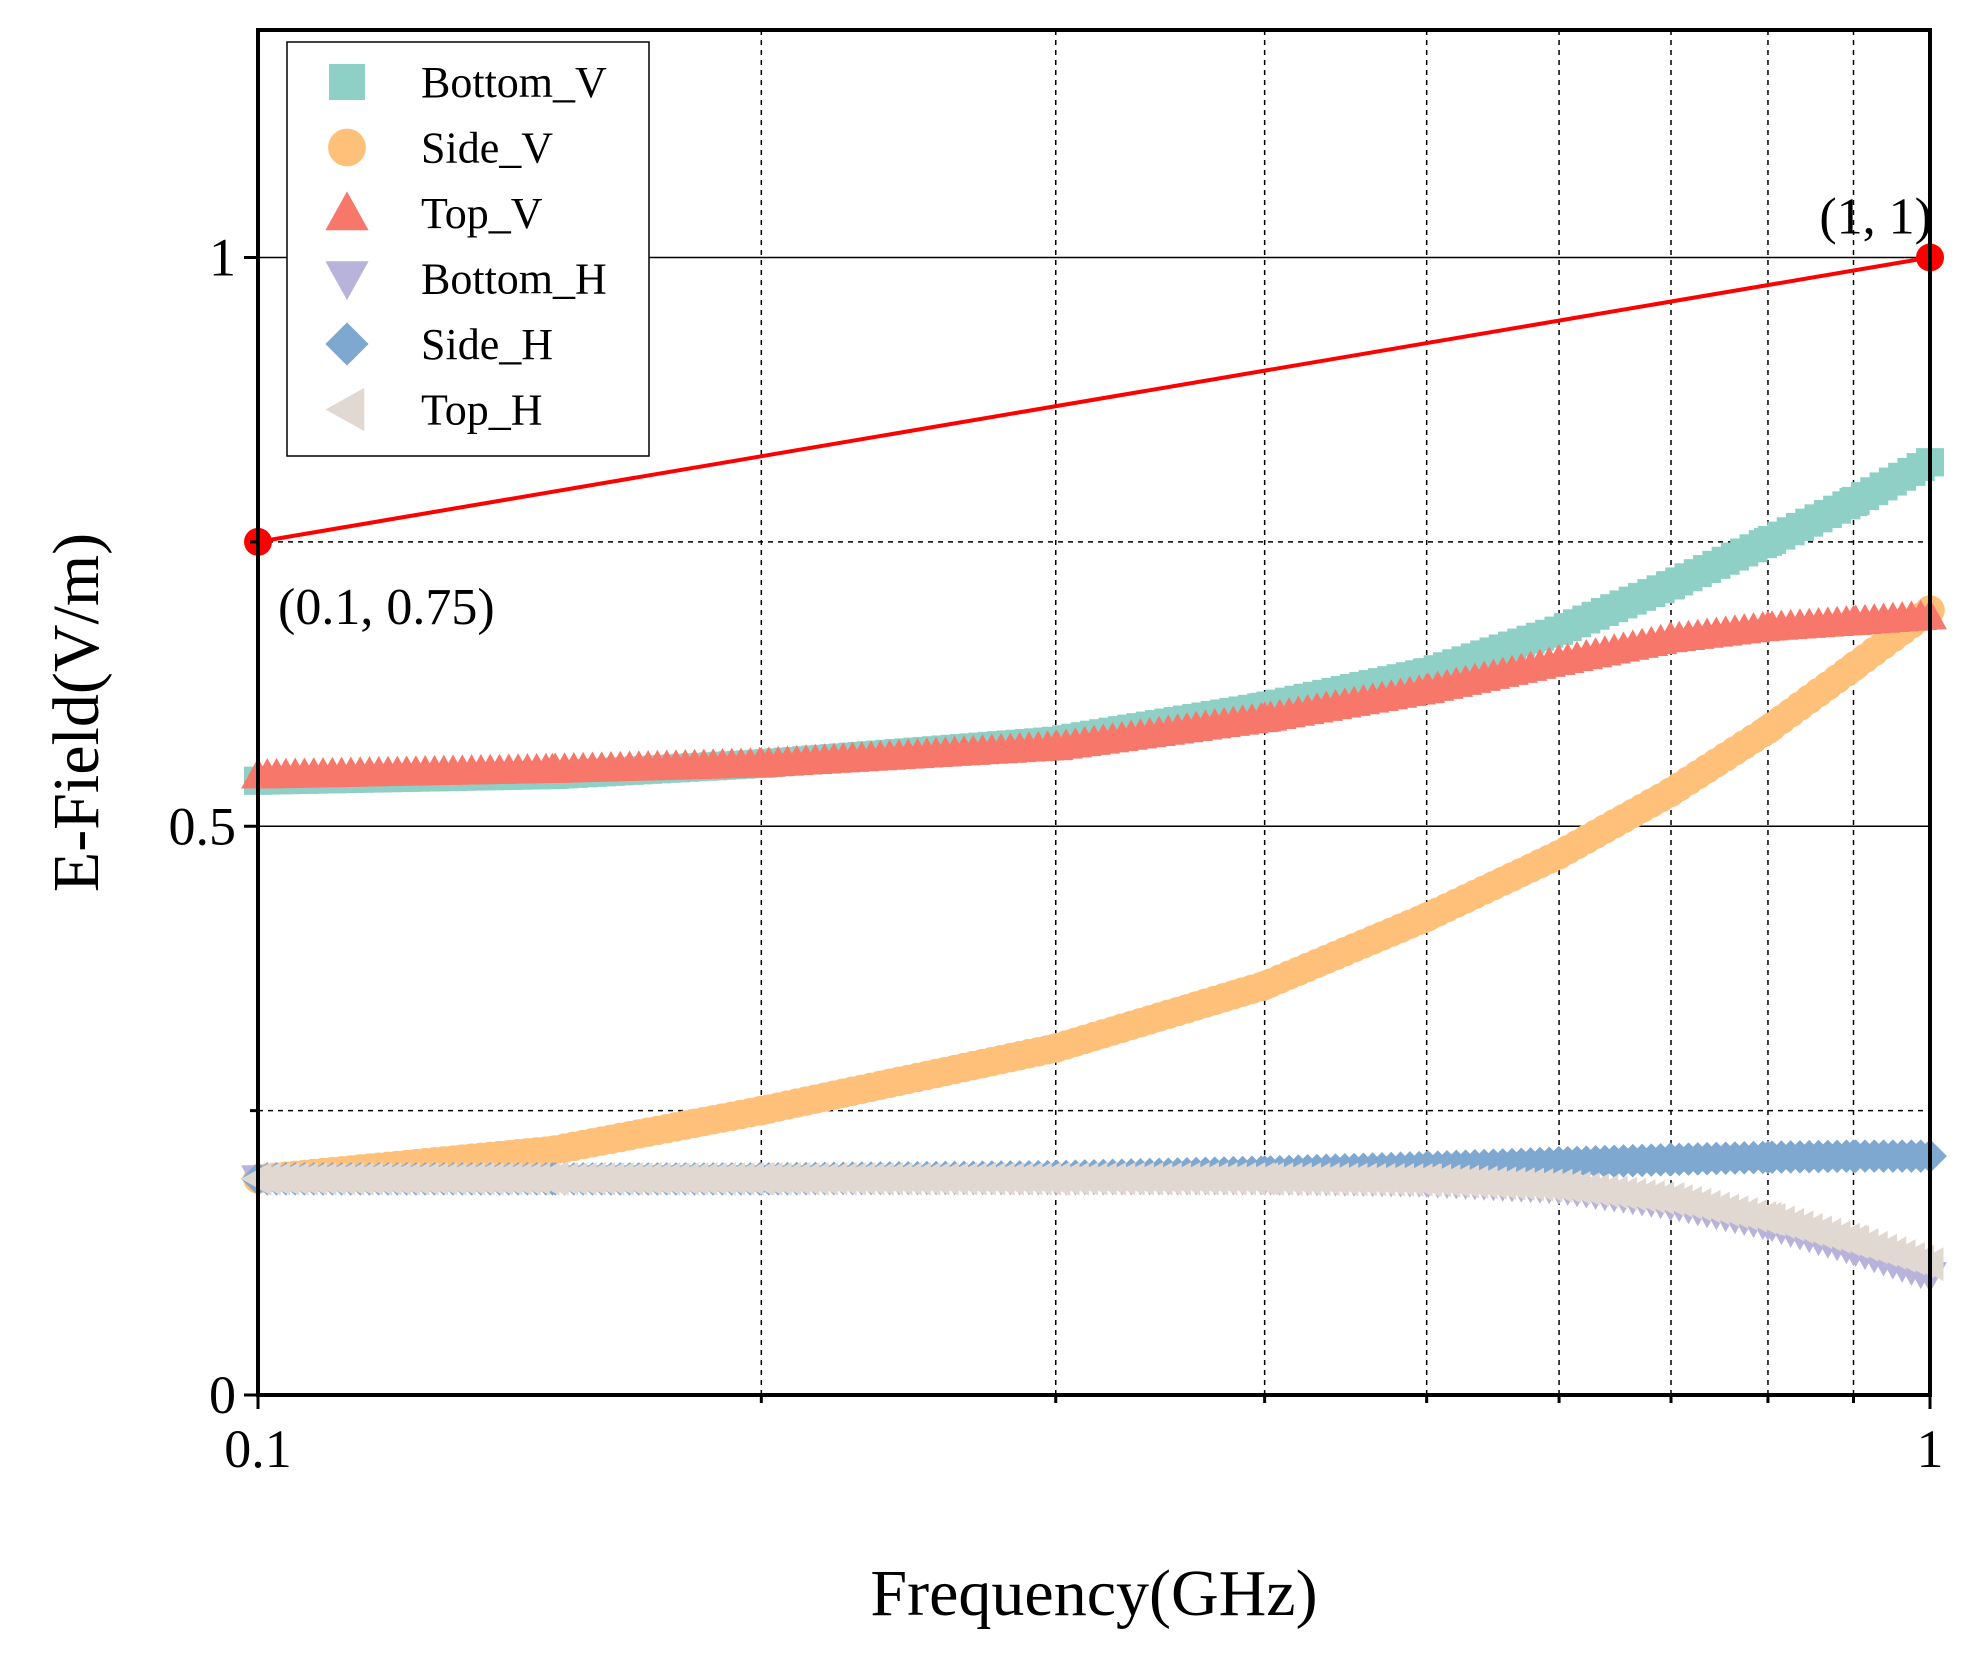  What do you see at coordinates (1093, 1593) in the screenshot?
I see `x-axis-title: Frequency(GHz)` at bounding box center [1093, 1593].